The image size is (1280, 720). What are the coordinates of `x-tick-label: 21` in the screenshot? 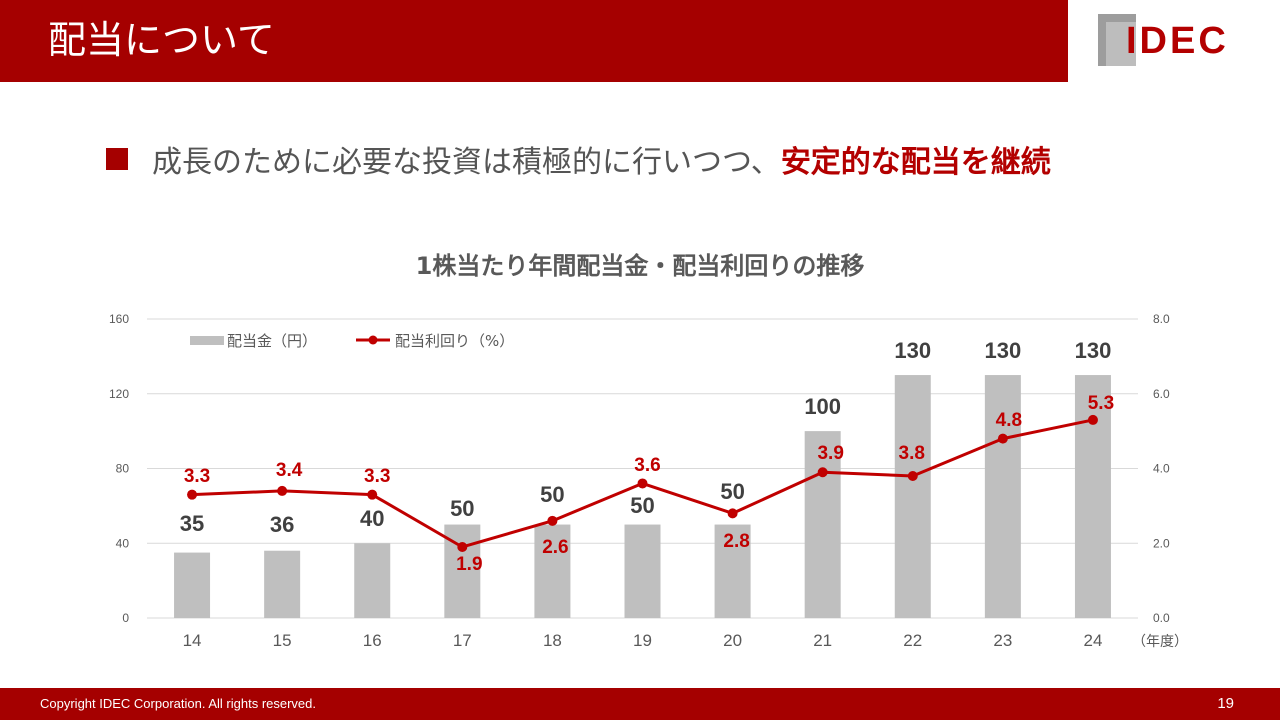 It's located at (822, 640).